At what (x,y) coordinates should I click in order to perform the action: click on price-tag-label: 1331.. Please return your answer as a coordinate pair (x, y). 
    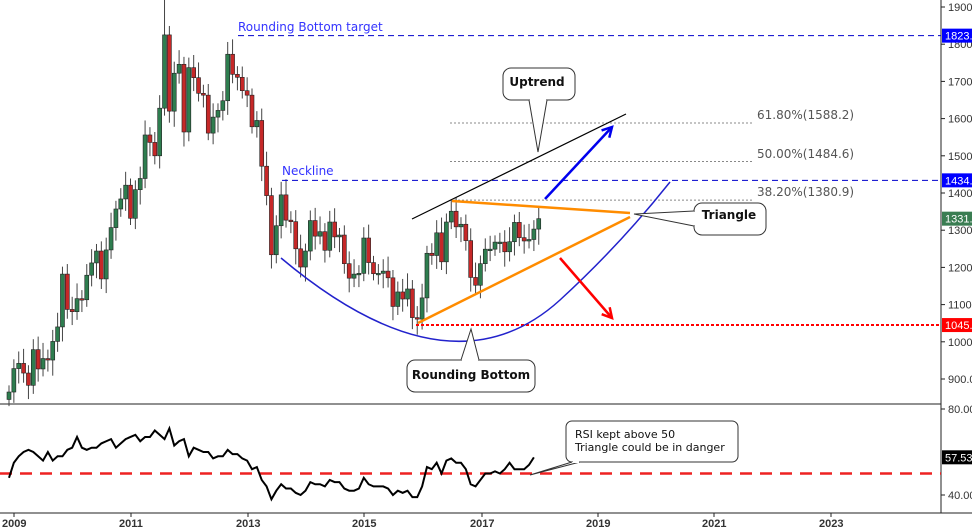
    Looking at the image, I should click on (958, 220).